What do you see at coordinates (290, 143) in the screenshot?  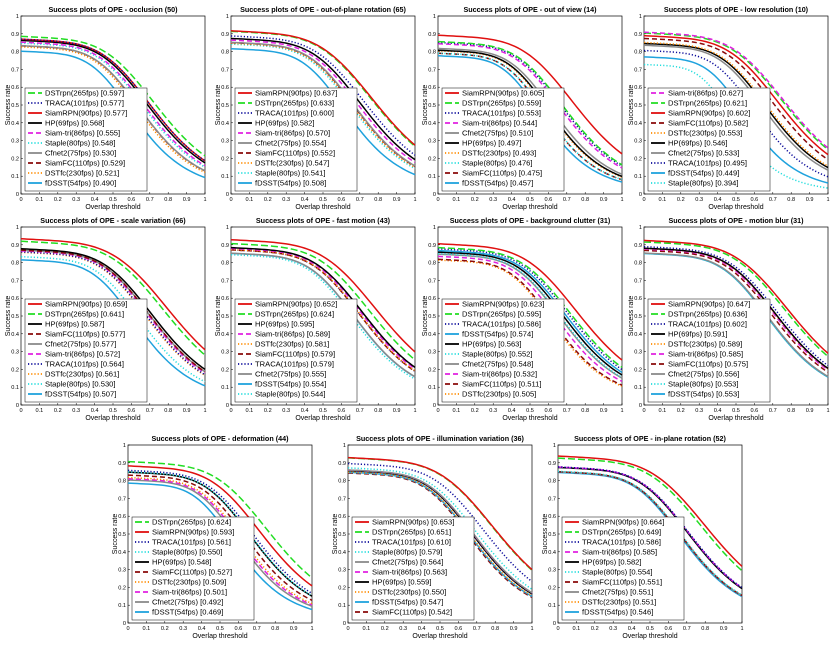 I see `legend-entry: Cfnet2(75fps) [0.554]` at bounding box center [290, 143].